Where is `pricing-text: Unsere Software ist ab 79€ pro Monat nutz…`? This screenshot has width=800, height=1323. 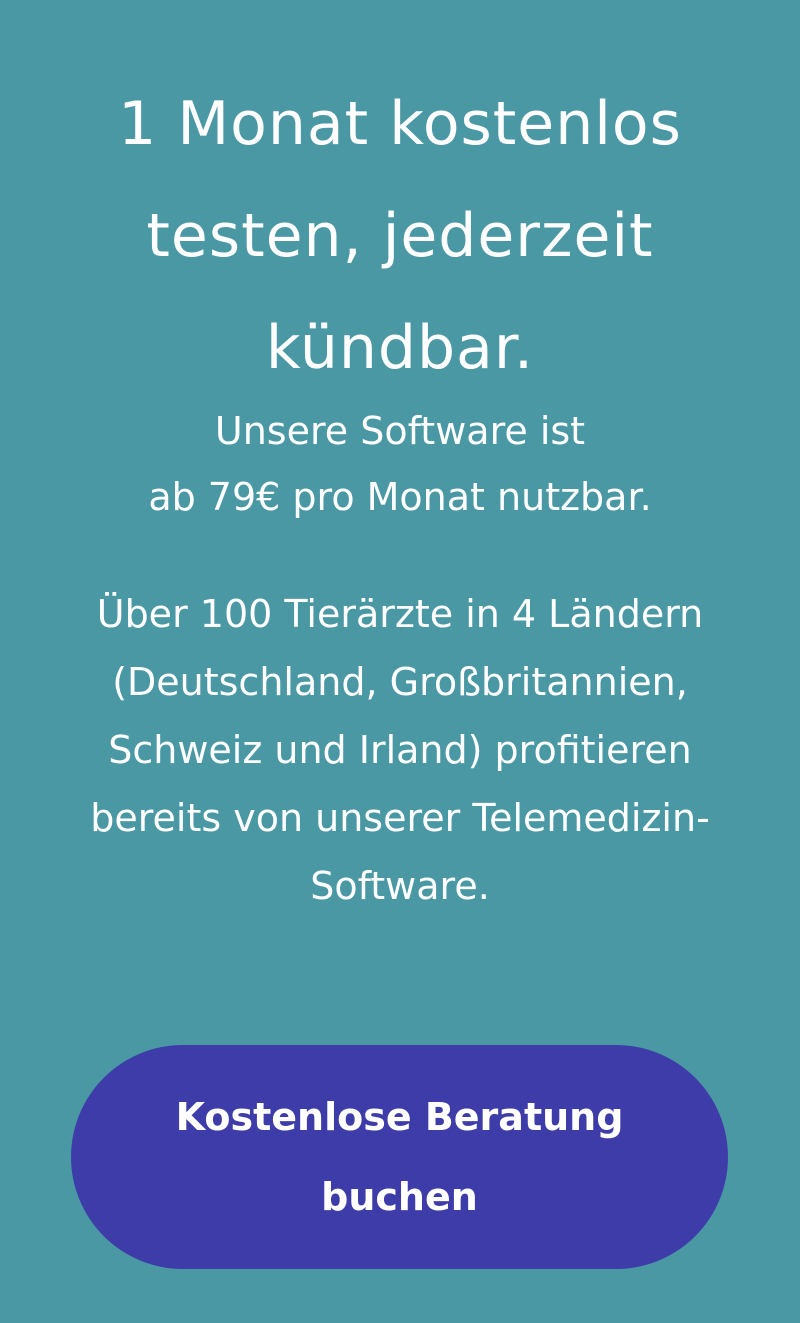
pricing-text: Unsere Software ist ab 79€ pro Monat nutz… is located at coordinates (400, 464).